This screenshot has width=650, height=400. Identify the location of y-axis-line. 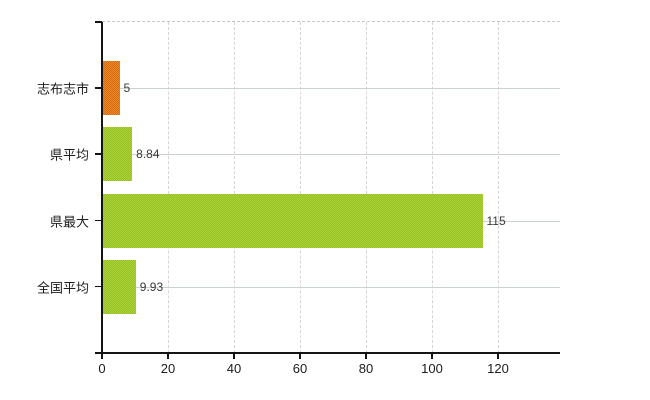
(102, 190).